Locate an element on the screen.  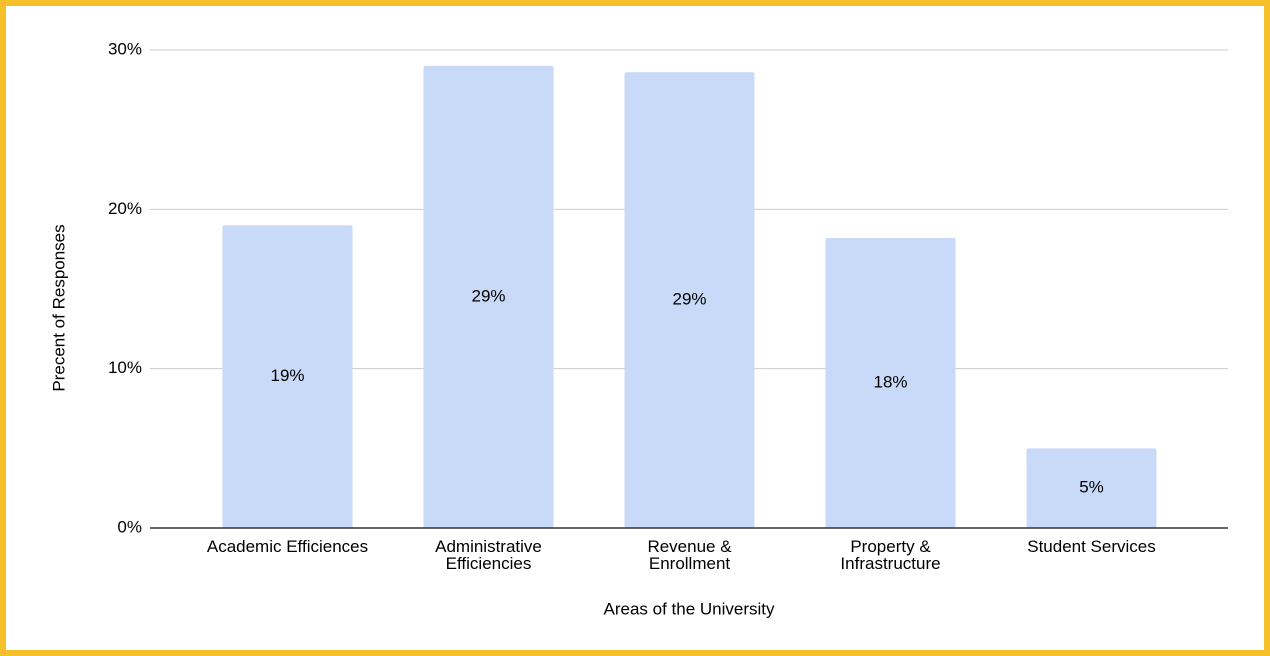
x-tick-label: Administrative Efficiencies is located at coordinates (488, 555).